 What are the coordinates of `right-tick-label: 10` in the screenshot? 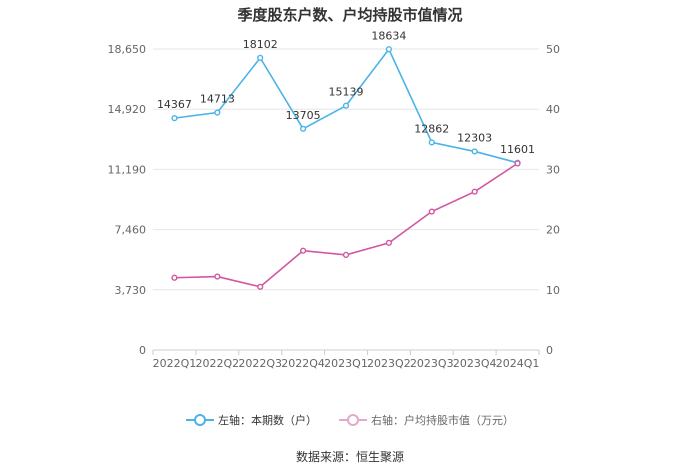 It's located at (553, 290).